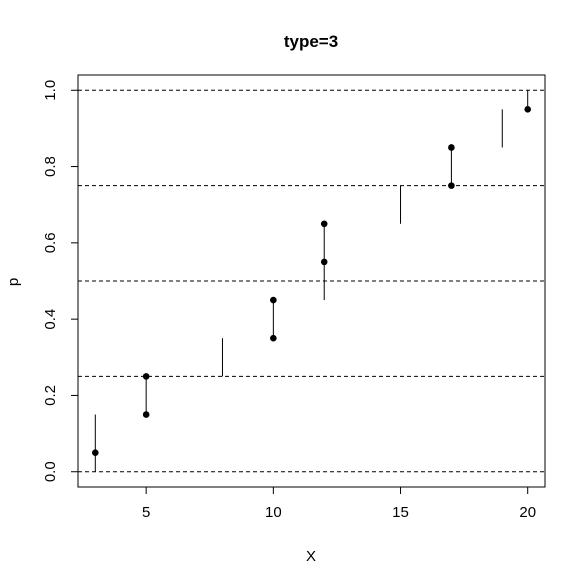 This screenshot has width=586, height=586. What do you see at coordinates (50, 166) in the screenshot?
I see `y-tick-label: 0.8` at bounding box center [50, 166].